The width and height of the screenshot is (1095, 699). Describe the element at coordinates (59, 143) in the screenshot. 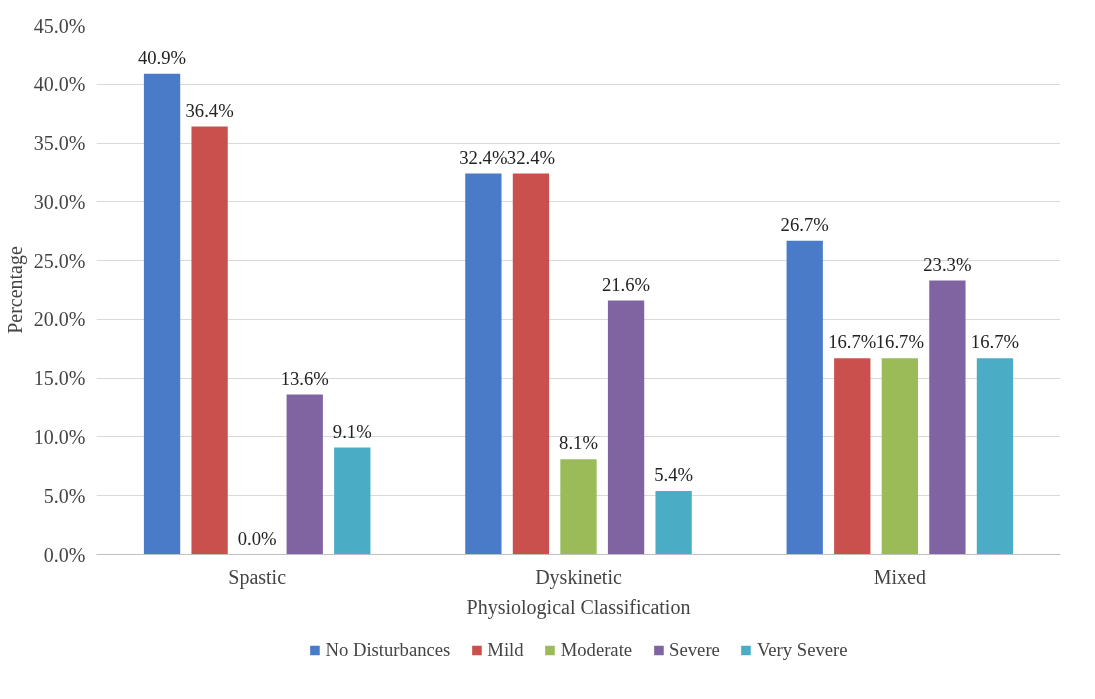

I see `y-tick-label: 35.0%` at that location.